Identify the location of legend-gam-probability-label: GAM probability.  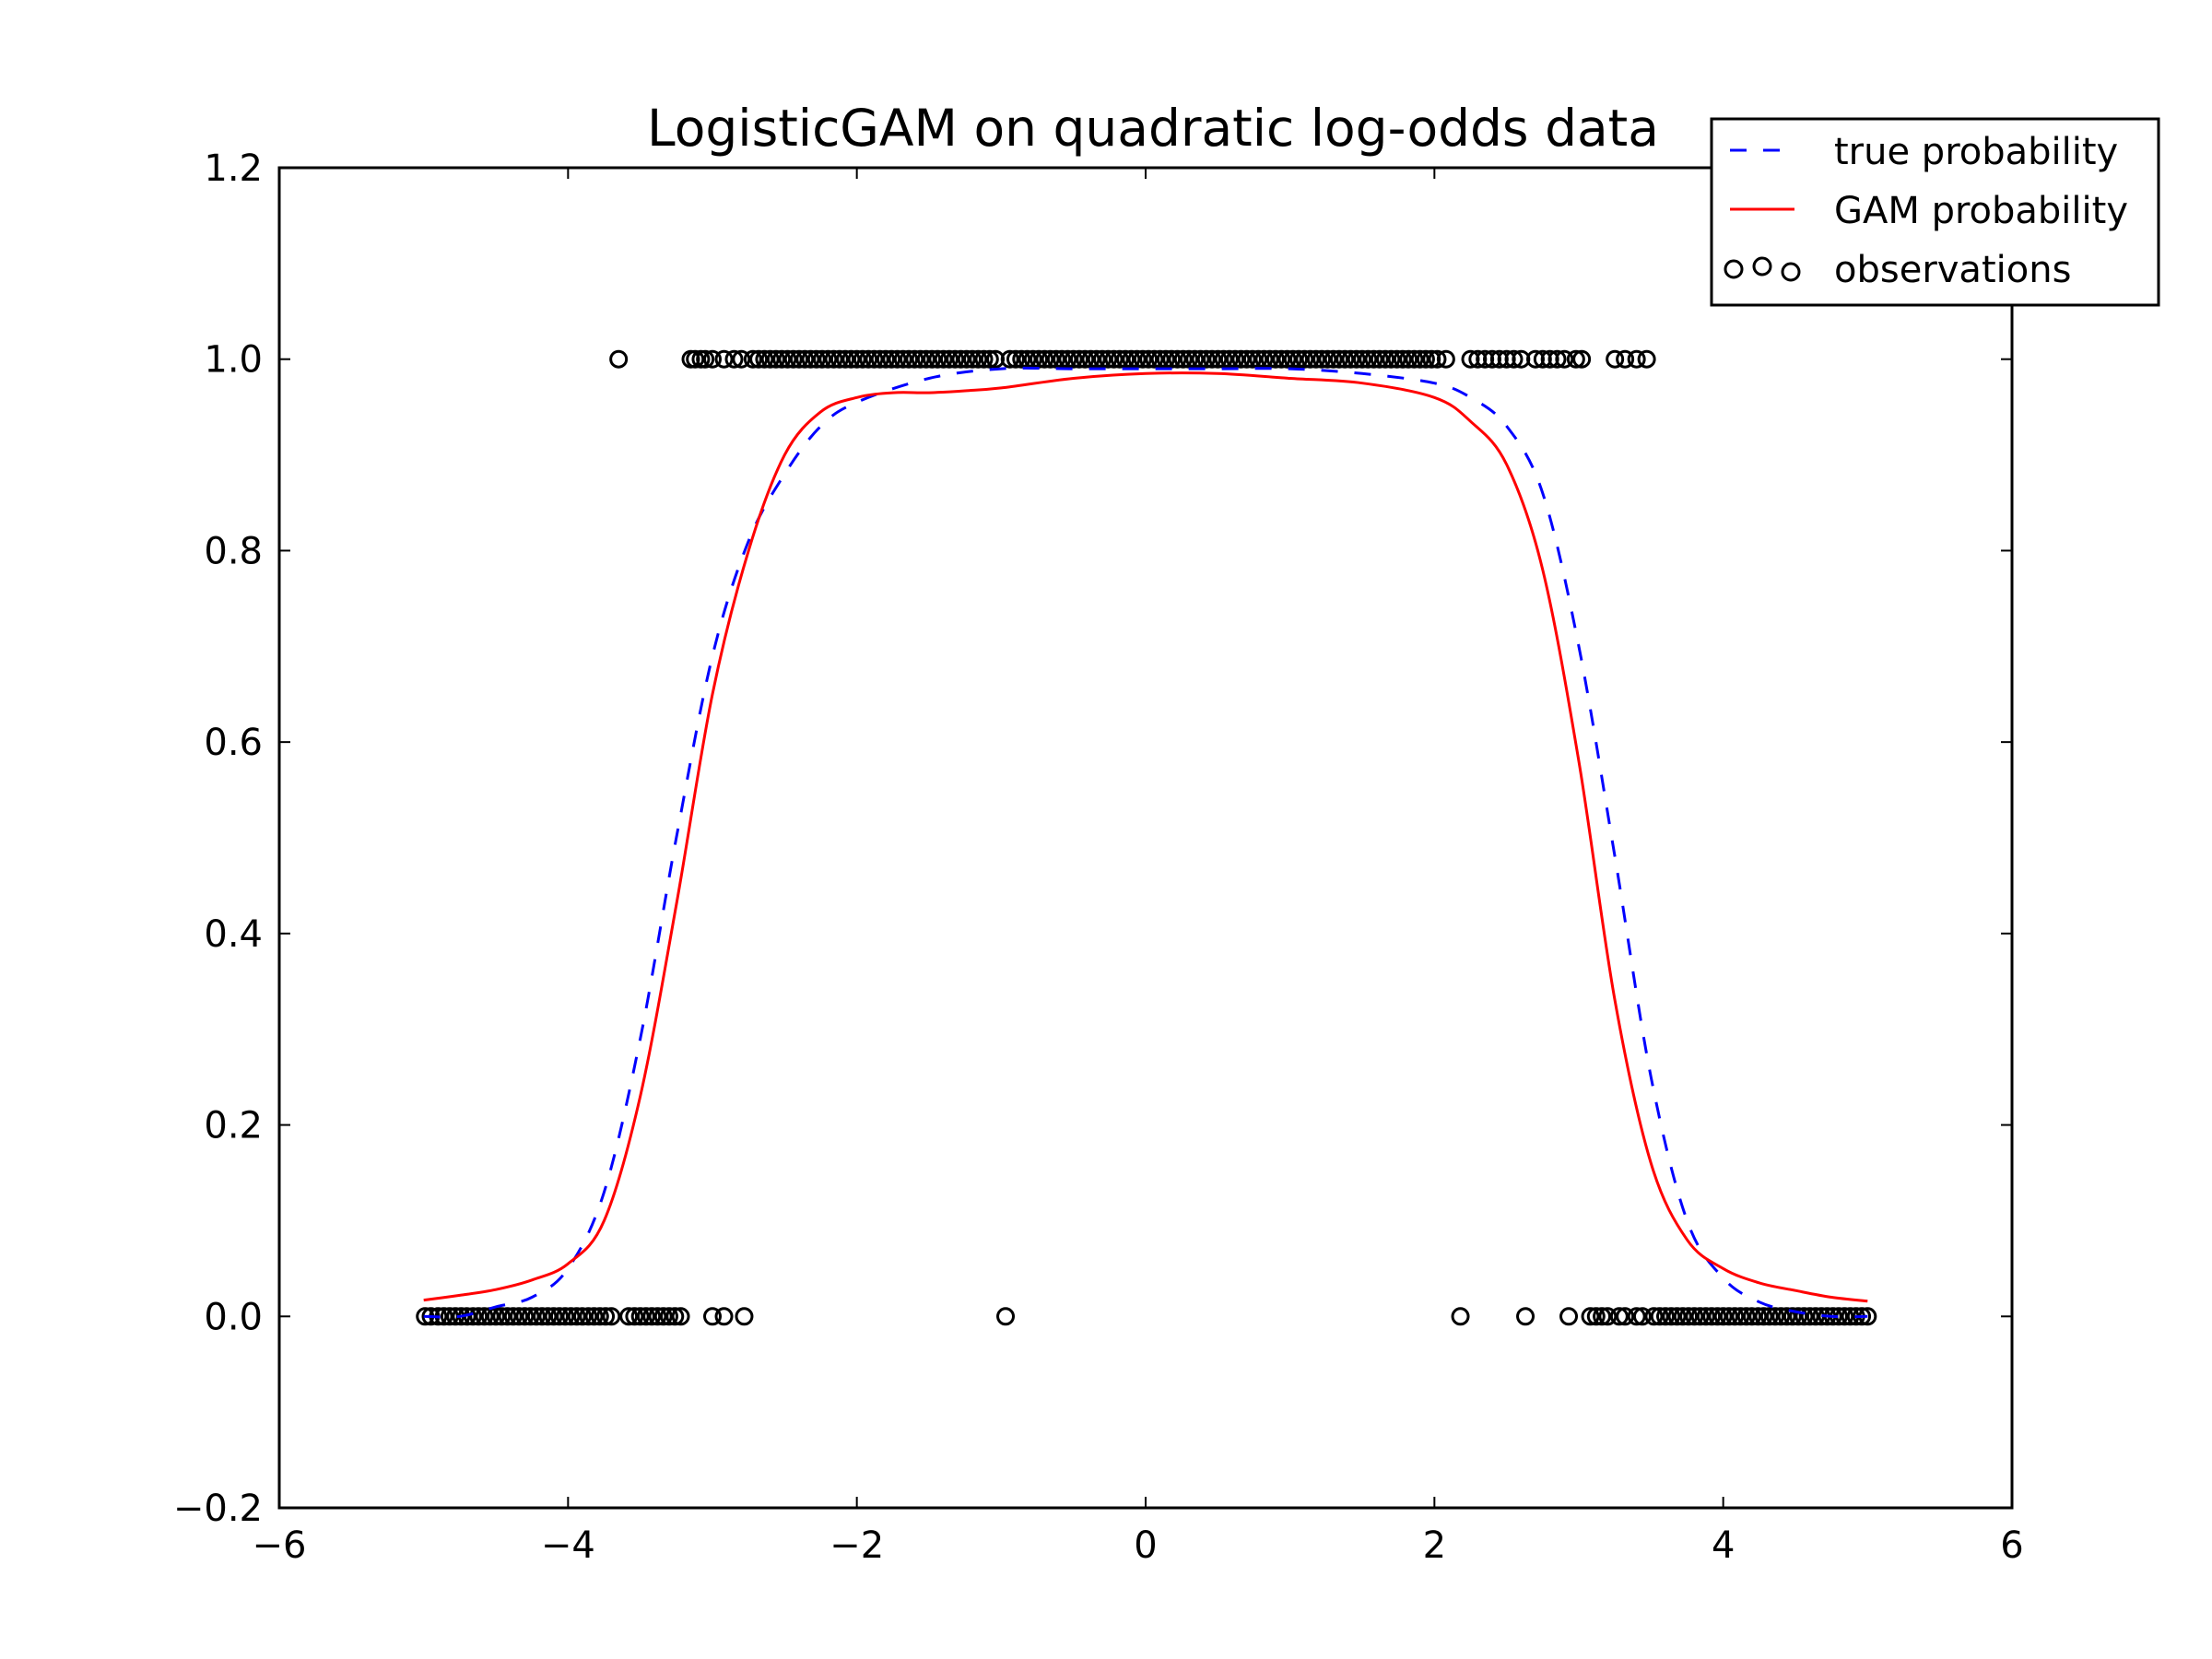
(1981, 211).